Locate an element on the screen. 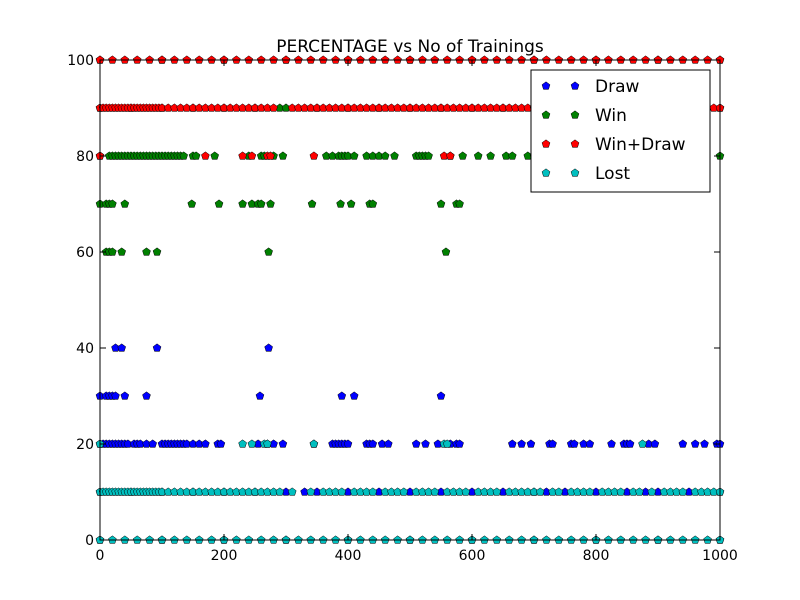 Image resolution: width=800 pixels, height=600 pixels. legend-markers is located at coordinates (560, 129).